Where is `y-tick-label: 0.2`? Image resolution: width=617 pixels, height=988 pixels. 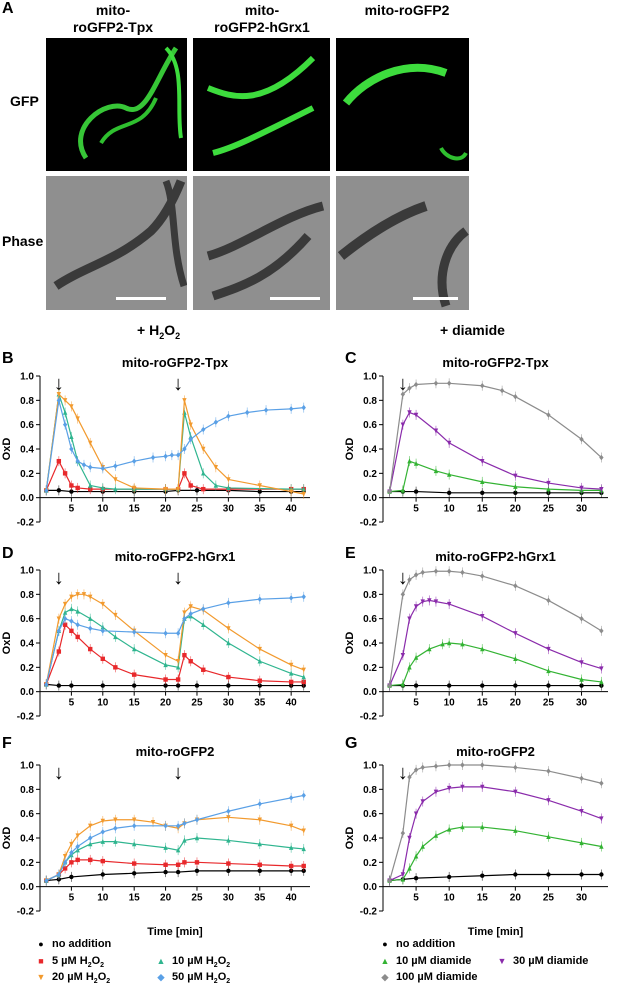 y-tick-label: 0.2 is located at coordinates (27, 863).